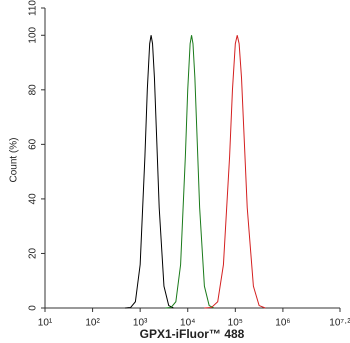 The height and width of the screenshot is (343, 350). What do you see at coordinates (33, 308) in the screenshot?
I see `y-tick-label: 0` at bounding box center [33, 308].